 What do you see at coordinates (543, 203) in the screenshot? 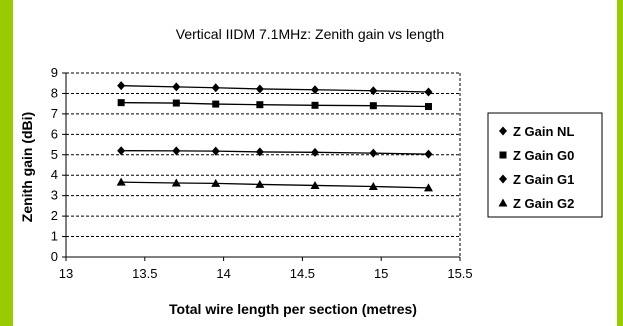
I see `legend-label-z-gain-g2: Z Gain G2` at bounding box center [543, 203].